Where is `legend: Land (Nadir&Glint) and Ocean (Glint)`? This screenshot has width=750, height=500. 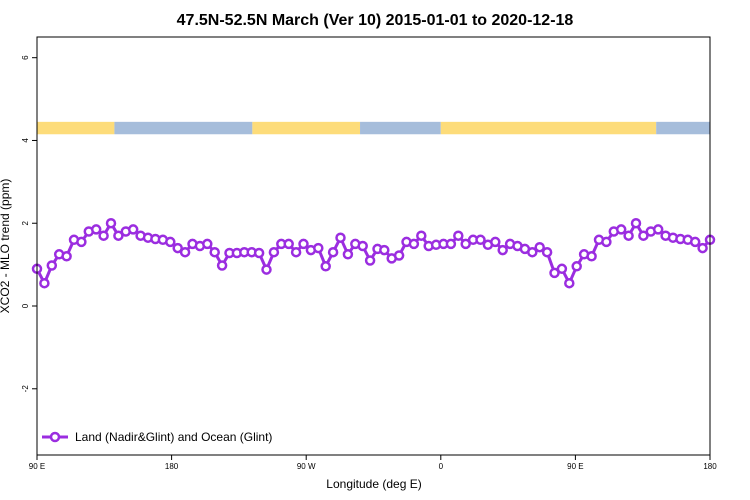 legend: Land (Nadir&Glint) and Ocean (Glint) is located at coordinates (157, 437).